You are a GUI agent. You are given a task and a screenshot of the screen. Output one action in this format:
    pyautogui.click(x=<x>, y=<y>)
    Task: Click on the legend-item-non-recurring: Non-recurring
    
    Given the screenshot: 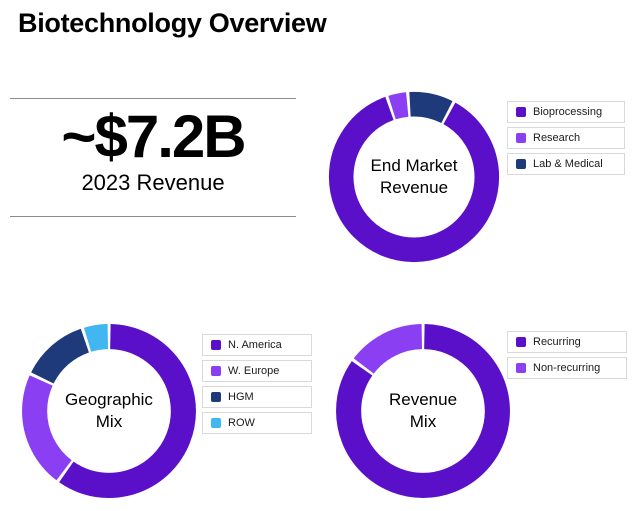 What is the action you would take?
    pyautogui.click(x=567, y=368)
    